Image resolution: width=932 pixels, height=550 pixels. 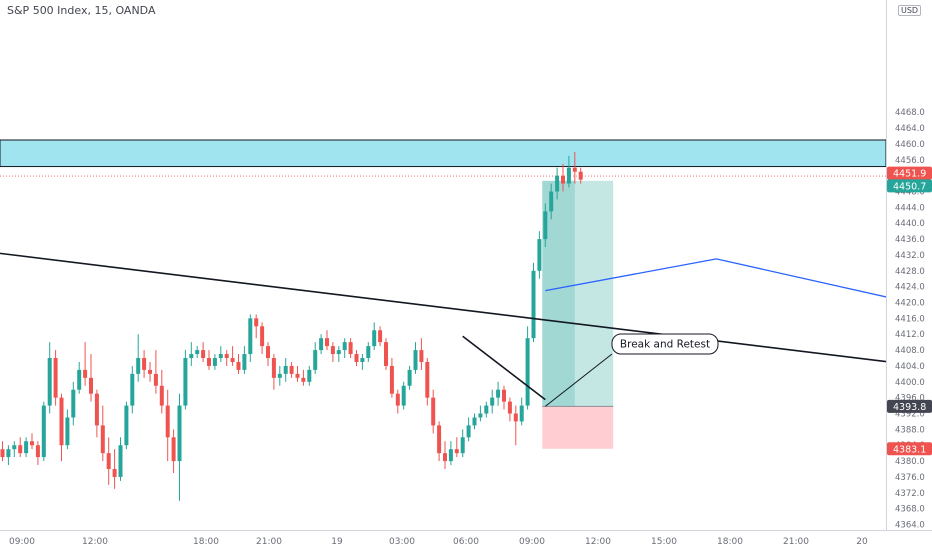 I want to click on price-tick-label: 4364.0, so click(x=910, y=526).